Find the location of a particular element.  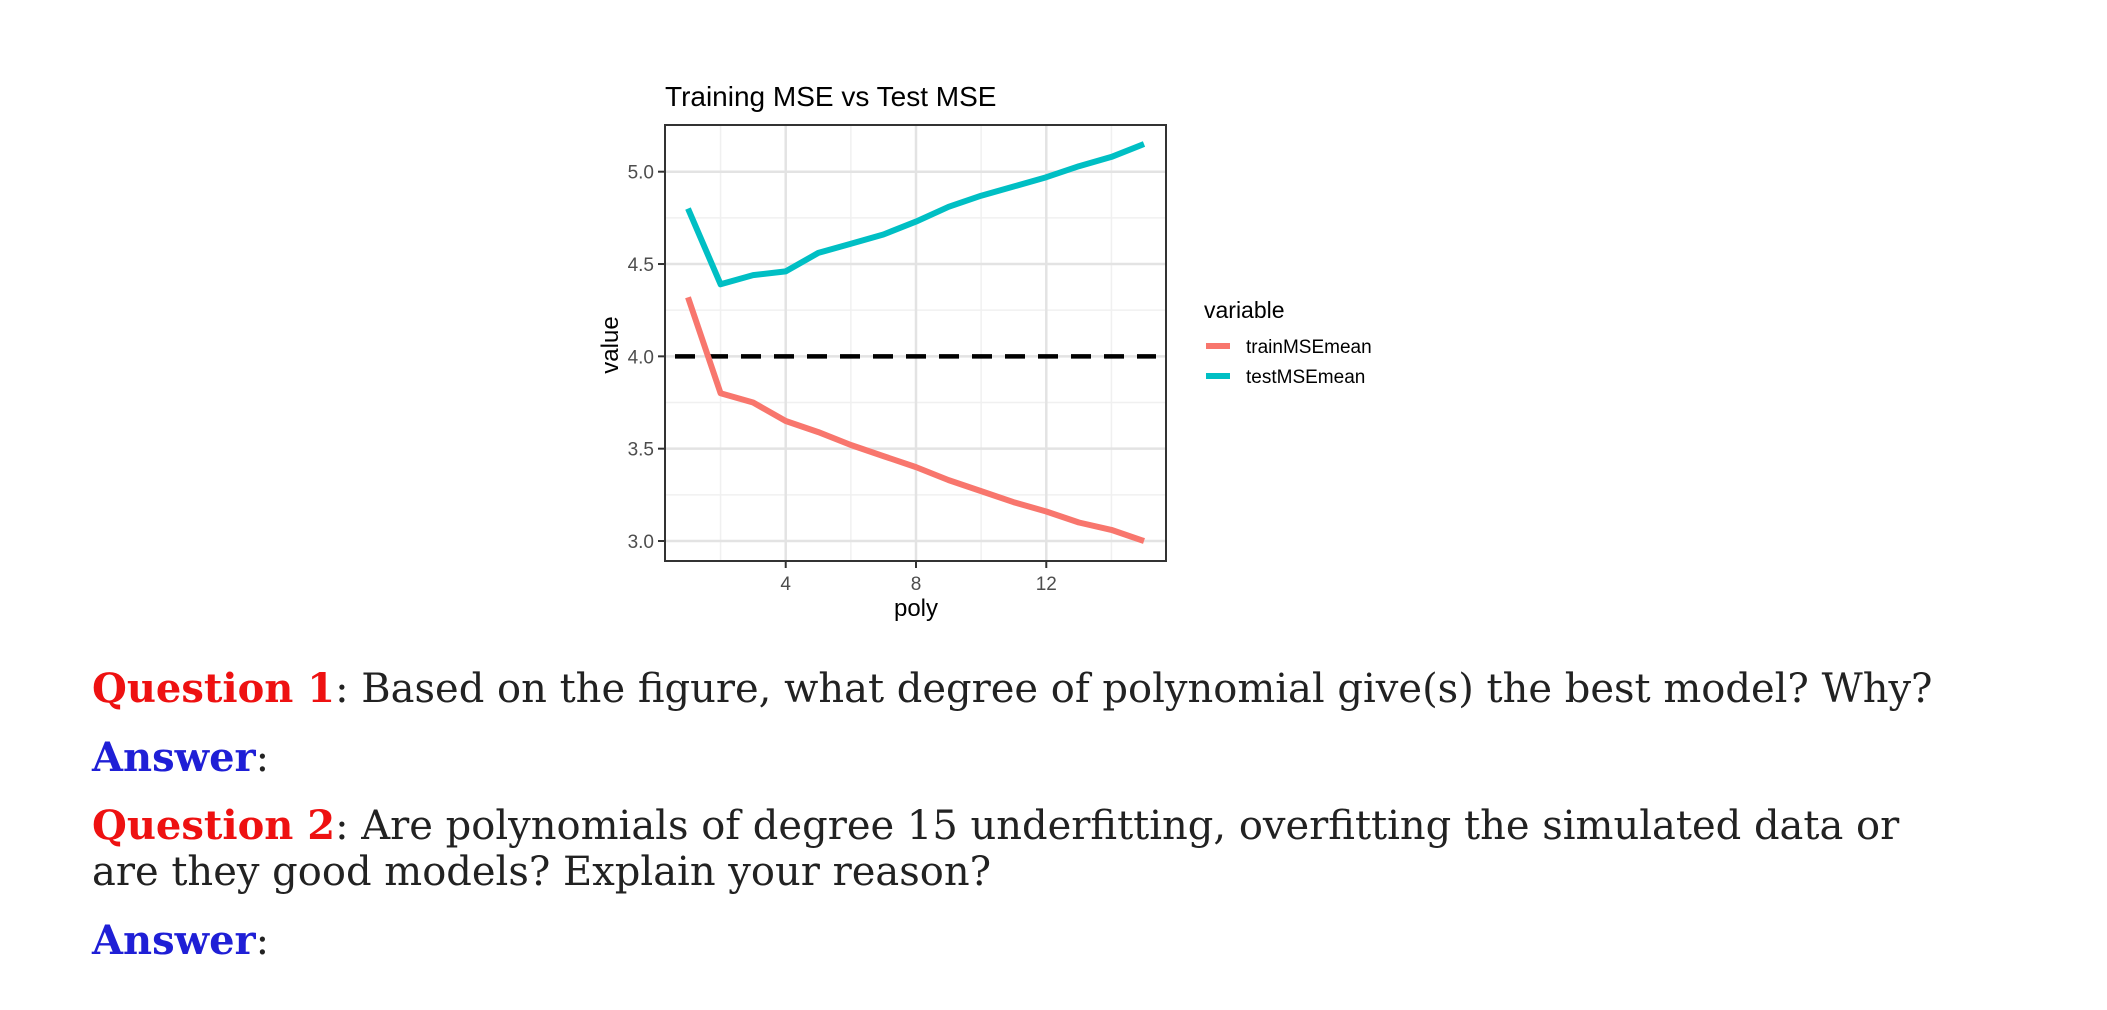

answer-1-label: Answer is located at coordinates (174, 757).